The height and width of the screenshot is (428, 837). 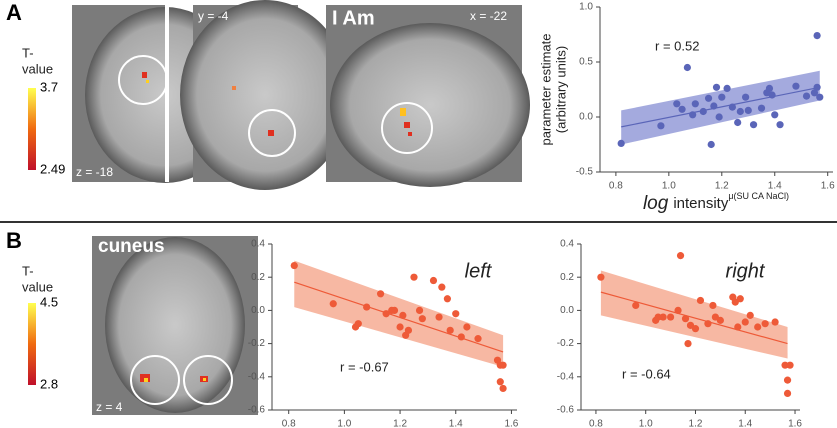 I want to click on slice-coordinate: x = -22, so click(x=488, y=16).